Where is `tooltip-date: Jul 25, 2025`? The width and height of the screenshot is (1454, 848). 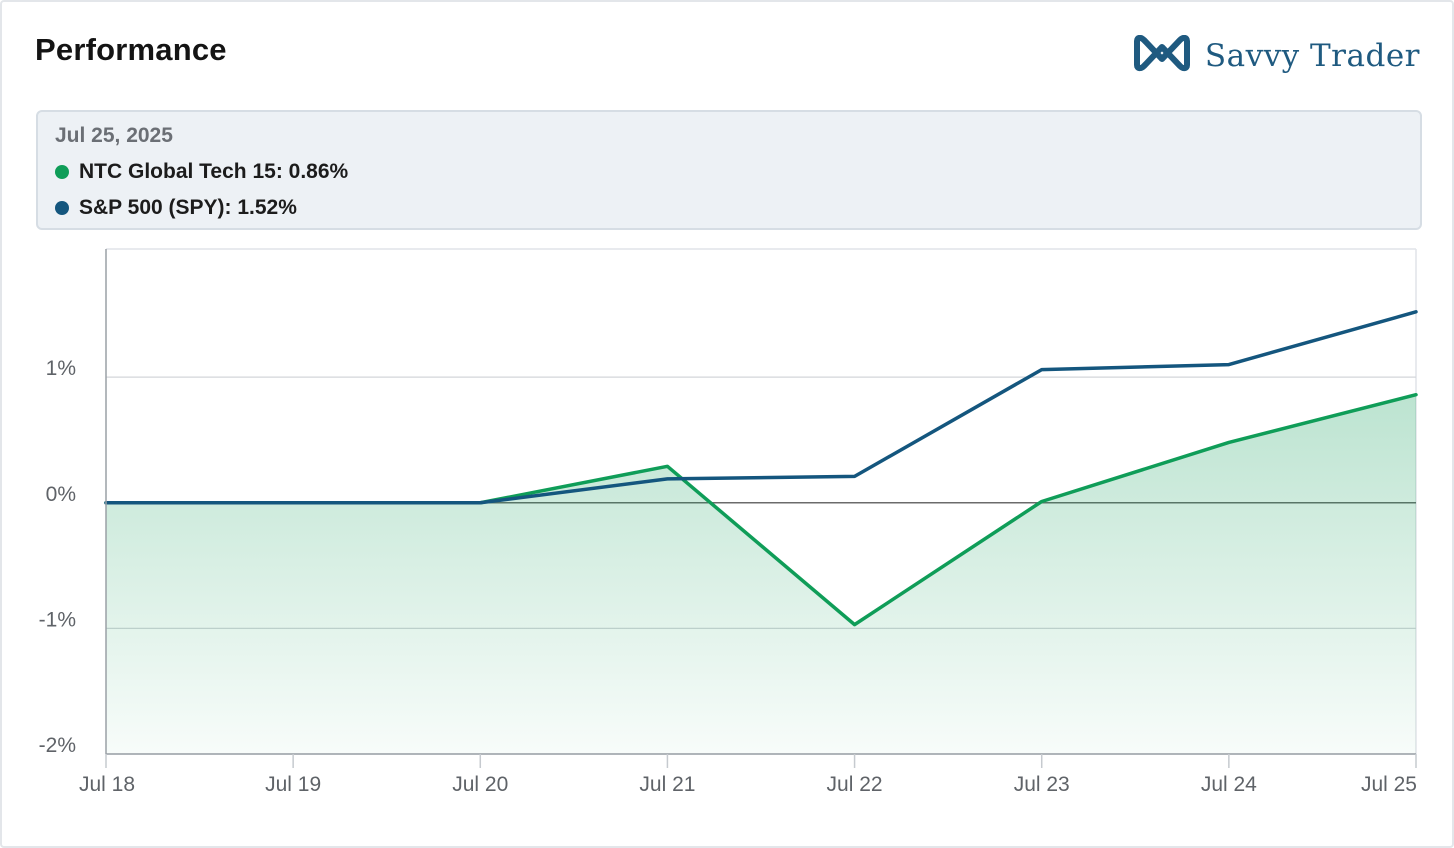 tooltip-date: Jul 25, 2025 is located at coordinates (114, 135).